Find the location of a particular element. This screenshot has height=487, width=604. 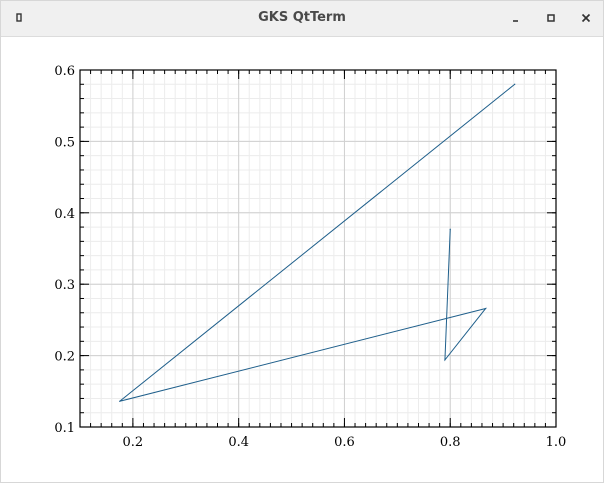

minimize-icon is located at coordinates (516, 18).